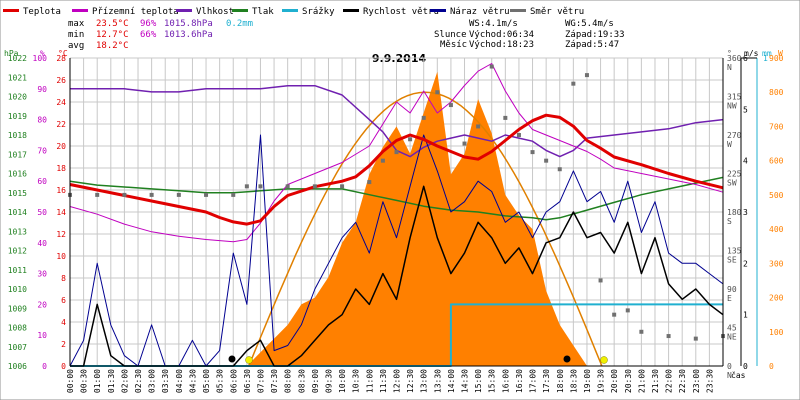 The height and width of the screenshot is (400, 800). I want to click on sun-rise: Východ:06:34, so click(501, 35).